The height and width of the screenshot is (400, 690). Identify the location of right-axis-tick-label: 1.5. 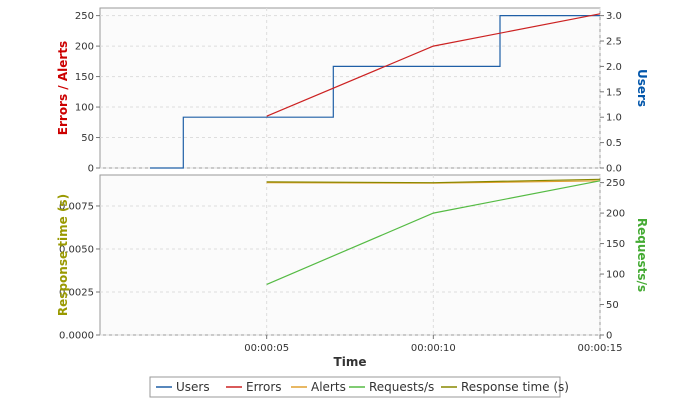
(614, 92).